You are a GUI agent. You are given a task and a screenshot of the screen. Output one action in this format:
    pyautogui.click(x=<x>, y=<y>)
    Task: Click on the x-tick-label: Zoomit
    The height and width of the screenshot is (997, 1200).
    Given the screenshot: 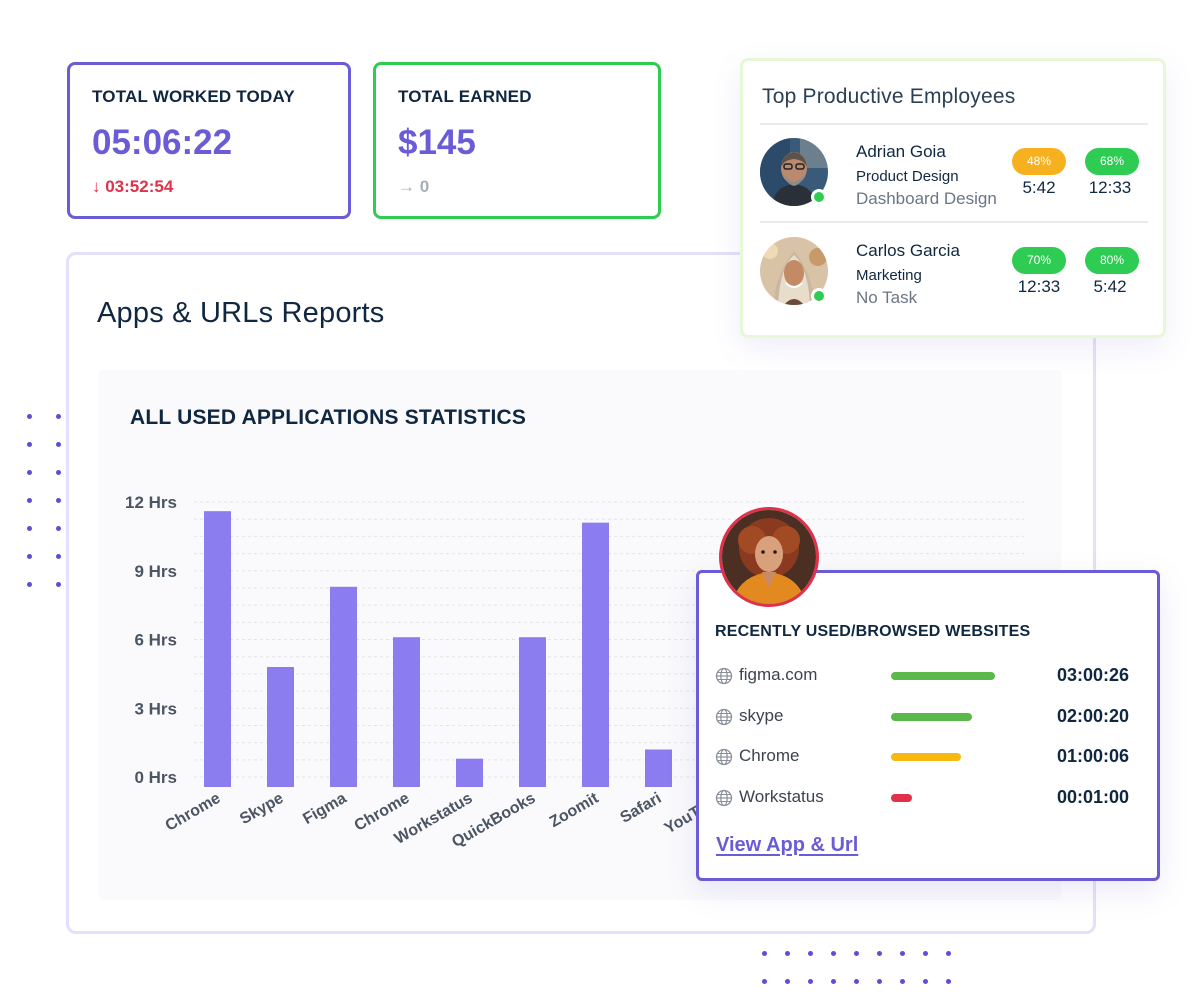 What is the action you would take?
    pyautogui.click(x=574, y=810)
    